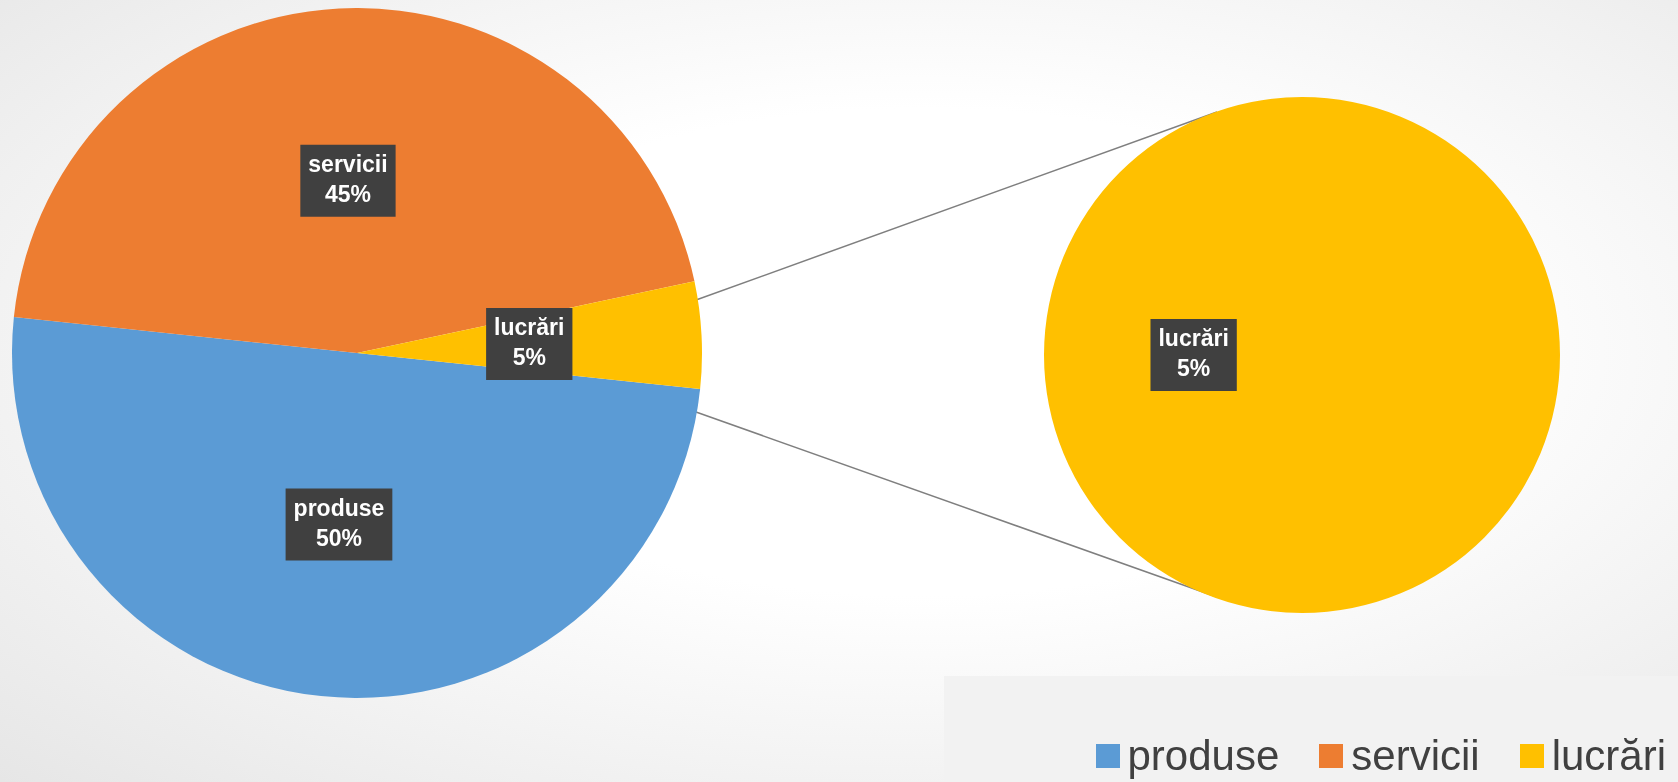  Describe the element at coordinates (348, 164) in the screenshot. I see `slice-label: servicii` at that location.